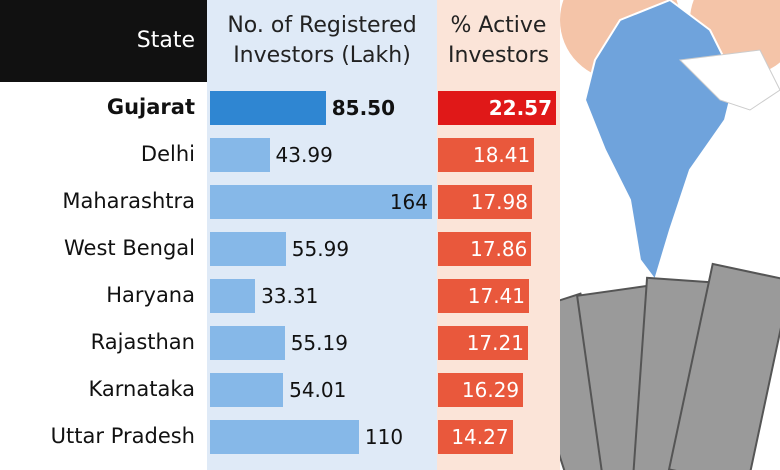  Describe the element at coordinates (122, 436) in the screenshot. I see `category-label: Uttar Pradesh` at that location.